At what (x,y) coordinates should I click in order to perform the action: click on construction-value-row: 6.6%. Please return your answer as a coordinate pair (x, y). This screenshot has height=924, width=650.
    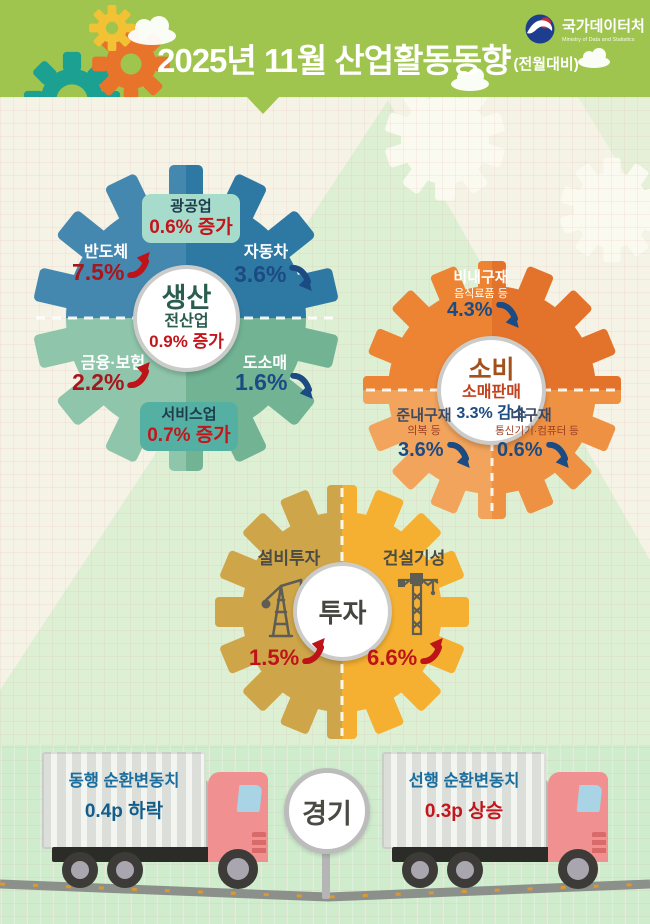
    Looking at the image, I should click on (406, 658).